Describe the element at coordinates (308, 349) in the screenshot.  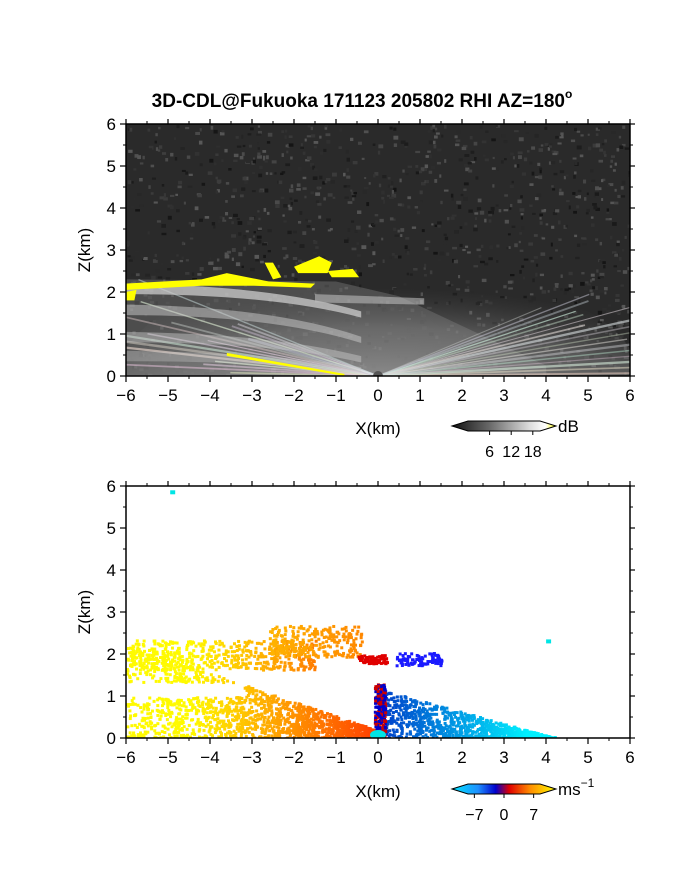
I see `radial-ray` at that location.